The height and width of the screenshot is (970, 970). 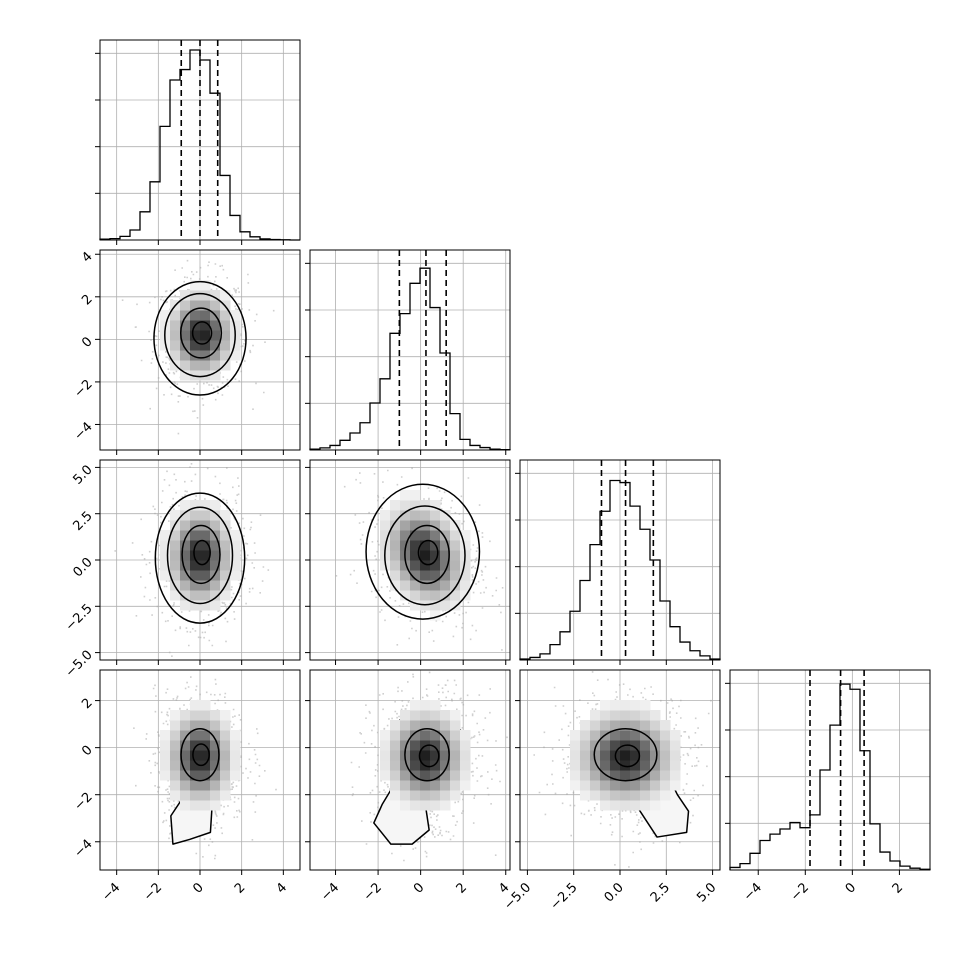 What do you see at coordinates (83, 778) in the screenshot?
I see `y-axis-labels-row-3: 2 0 −2 −4` at bounding box center [83, 778].